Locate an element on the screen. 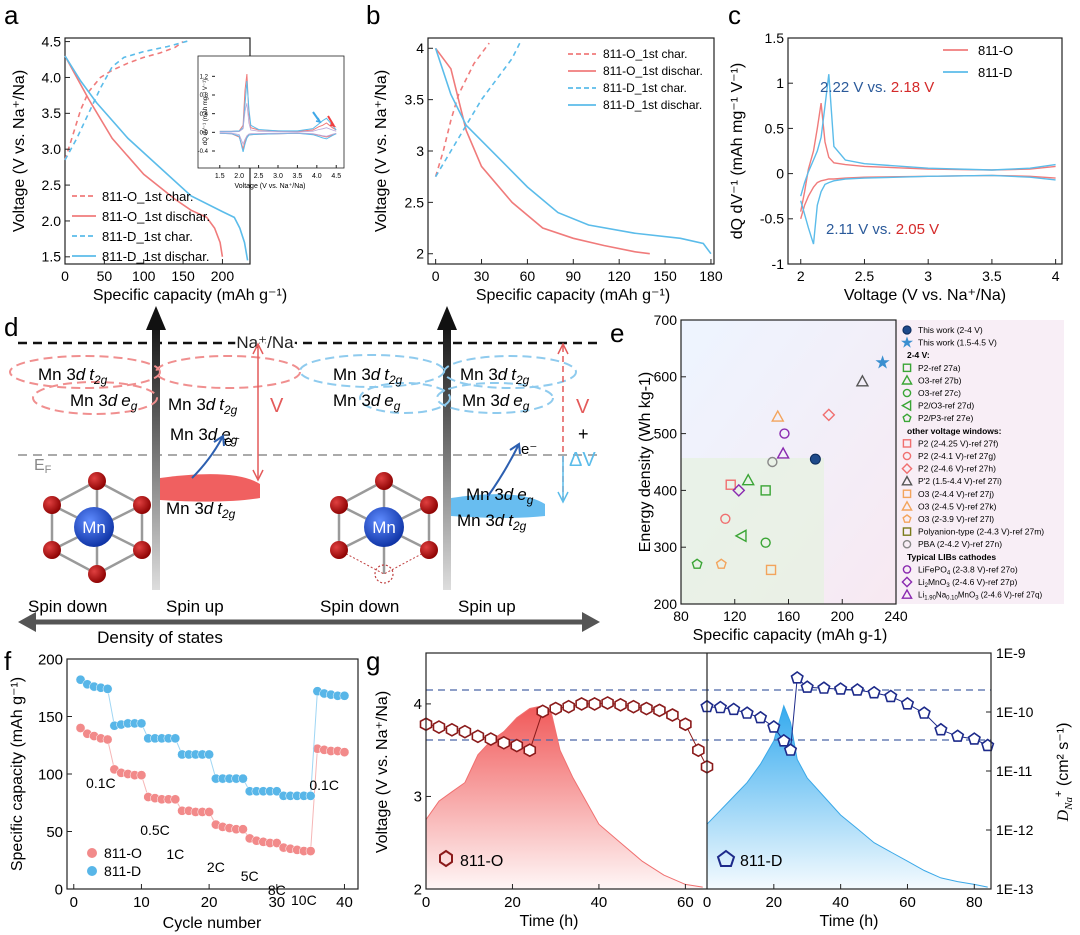 The image size is (1080, 935). spin-up-right: Spin up is located at coordinates (487, 606).